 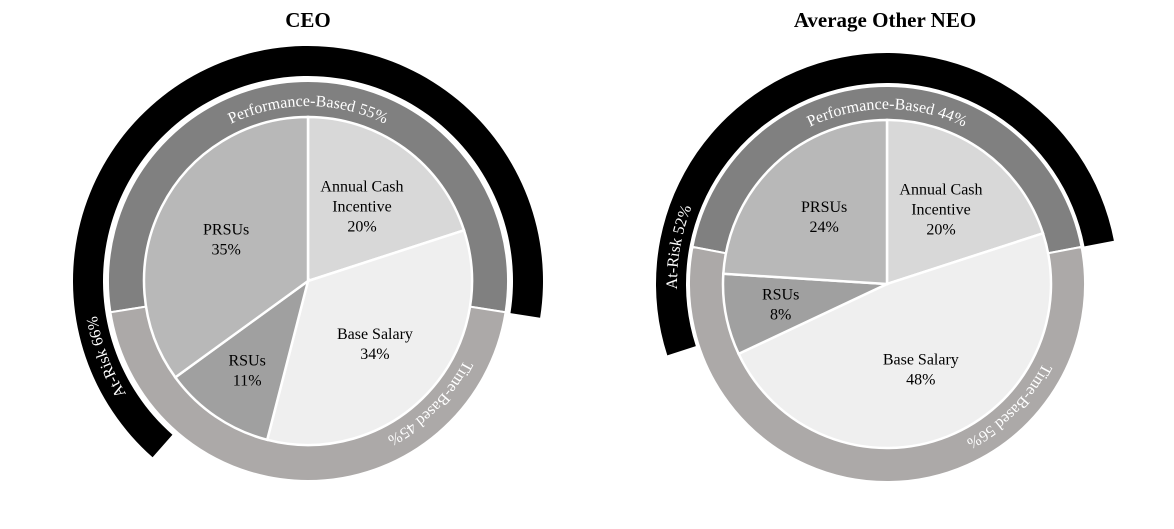 What do you see at coordinates (824, 217) in the screenshot?
I see `slice-label-prsus: PRSUs 24%` at bounding box center [824, 217].